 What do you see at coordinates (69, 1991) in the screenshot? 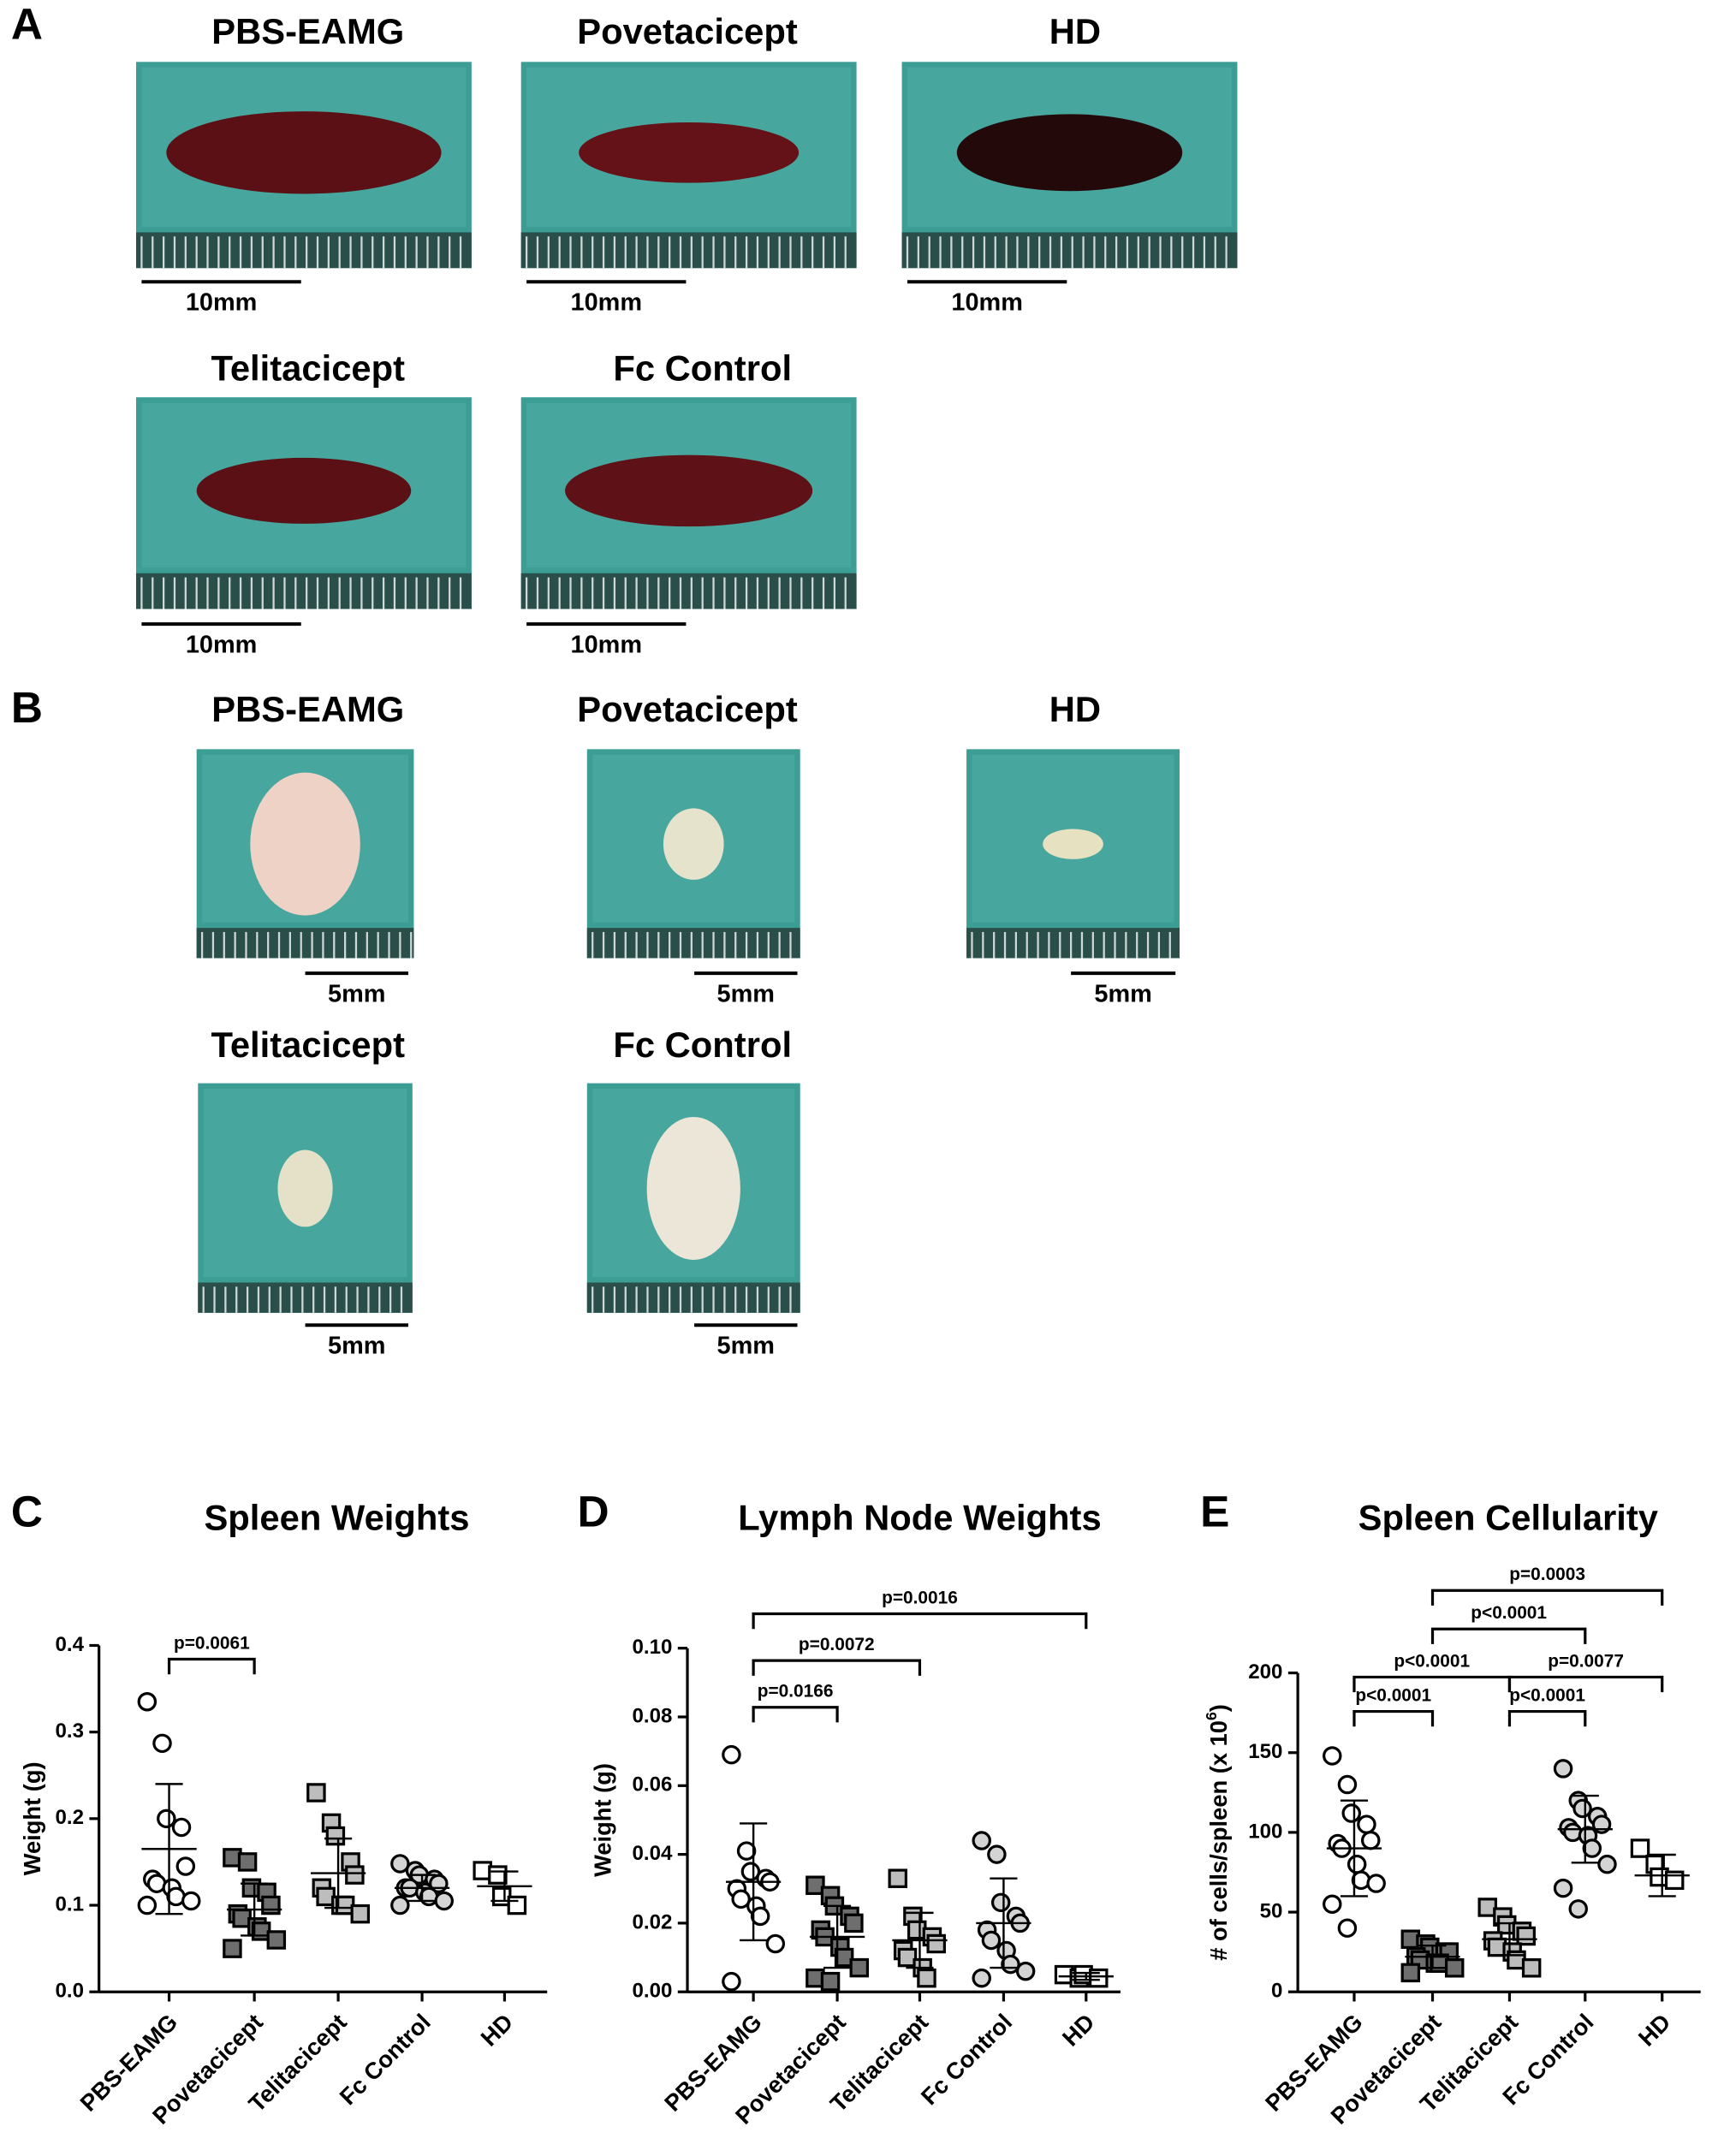
I see `y-tick-label: 0.0` at bounding box center [69, 1991].